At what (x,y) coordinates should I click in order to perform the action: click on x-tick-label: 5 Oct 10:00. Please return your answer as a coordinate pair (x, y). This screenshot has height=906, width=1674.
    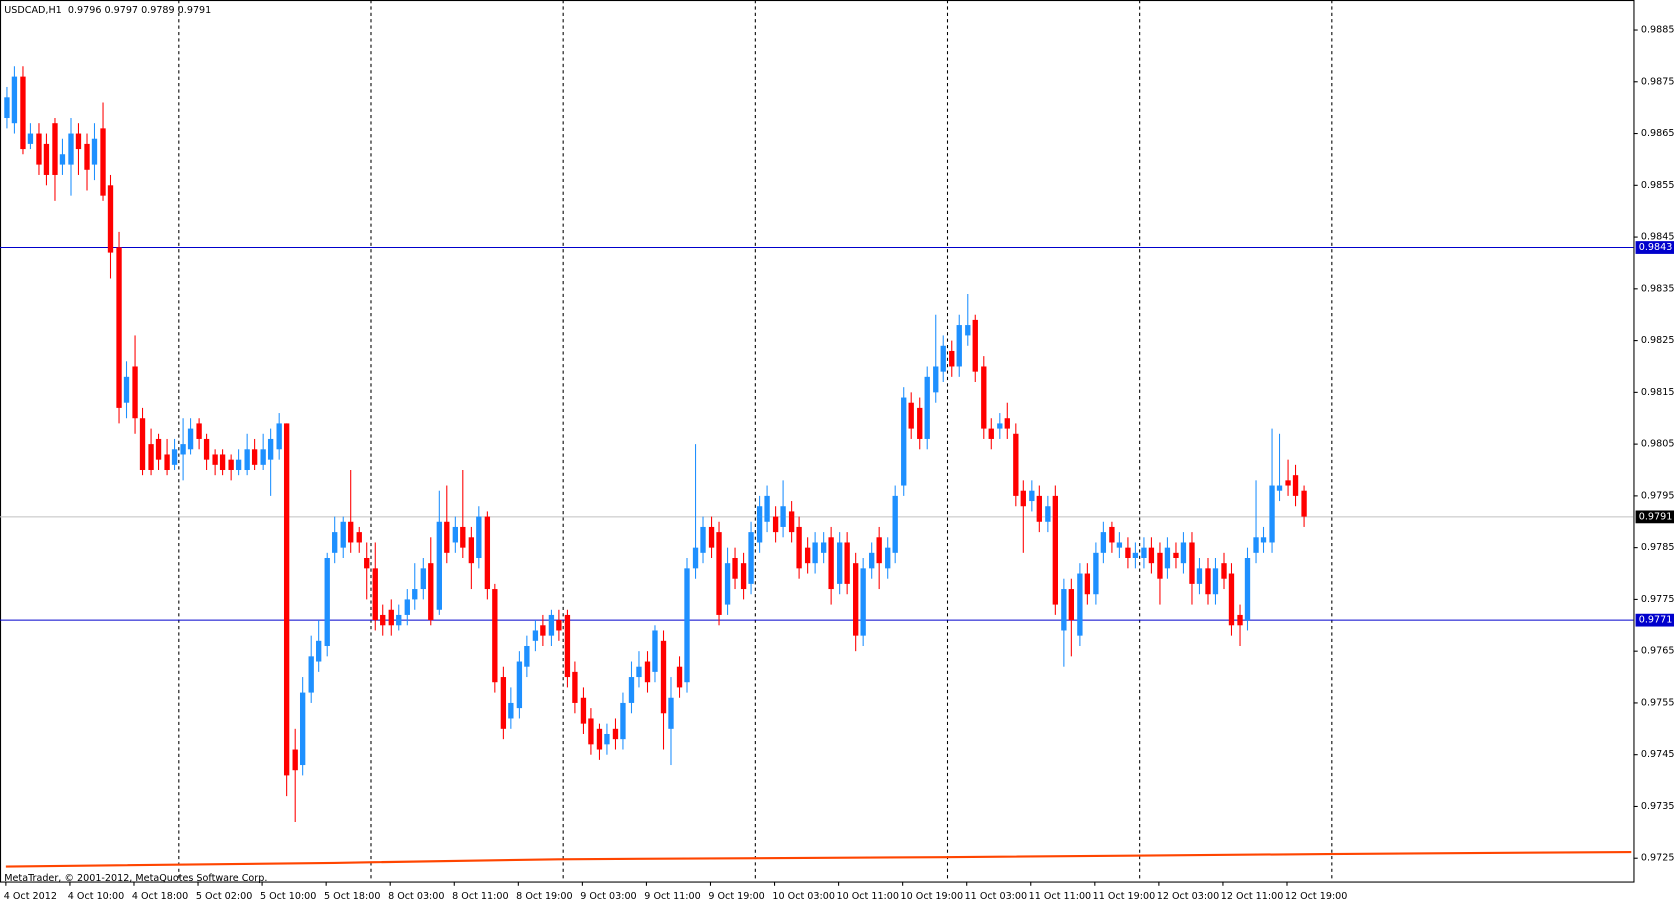
    Looking at the image, I should click on (288, 896).